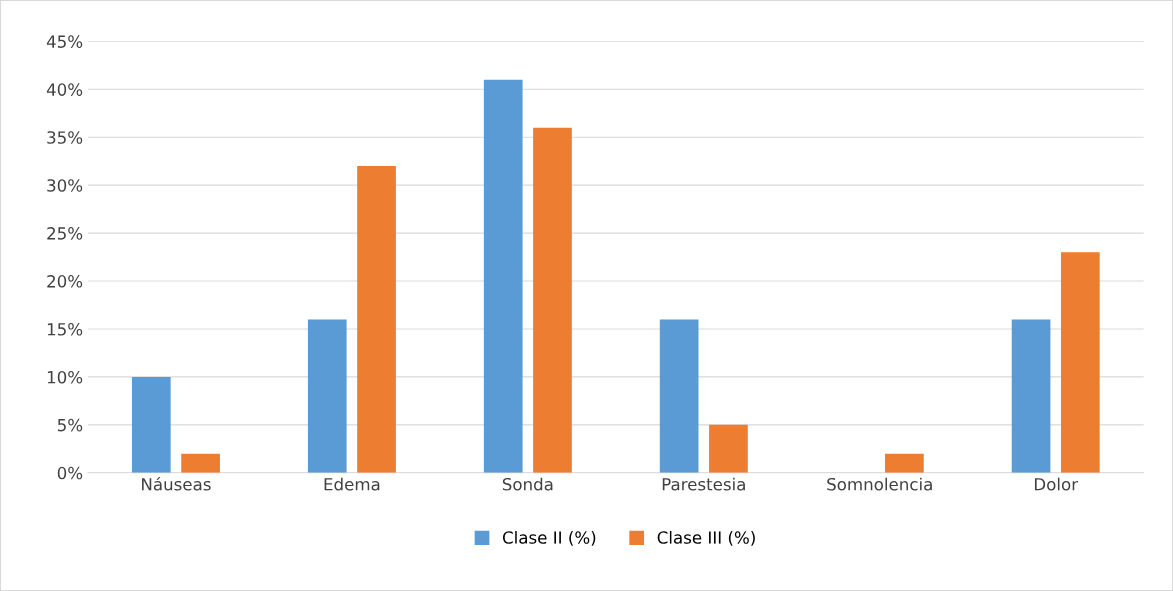 The width and height of the screenshot is (1173, 591). I want to click on x-tick-label: Somnolencia, so click(879, 484).